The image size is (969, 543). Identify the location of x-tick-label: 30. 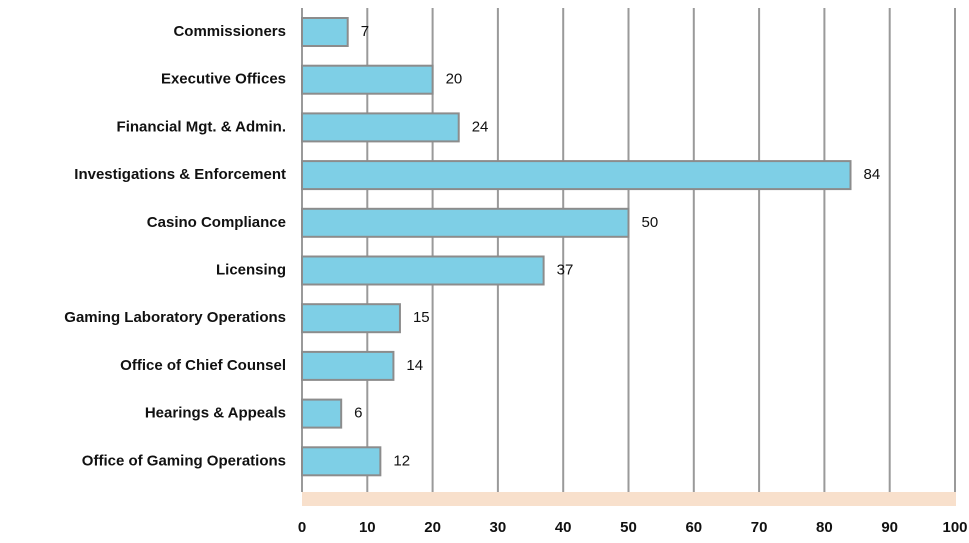
(498, 527).